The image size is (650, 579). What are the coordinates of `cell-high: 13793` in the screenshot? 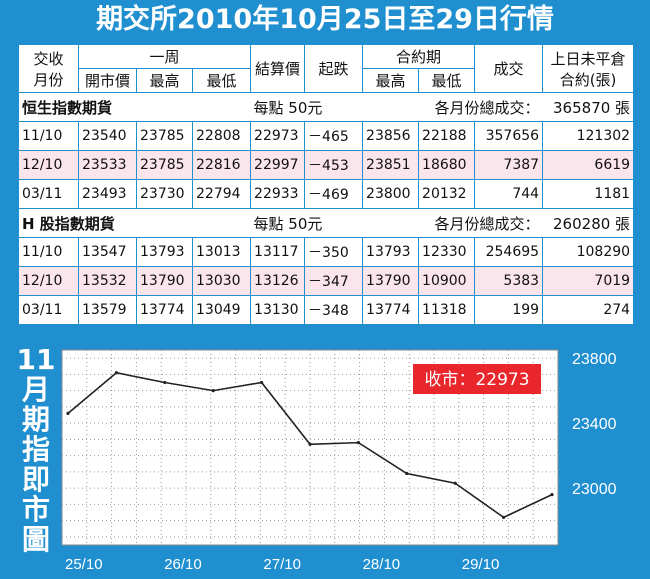 It's located at (164, 252).